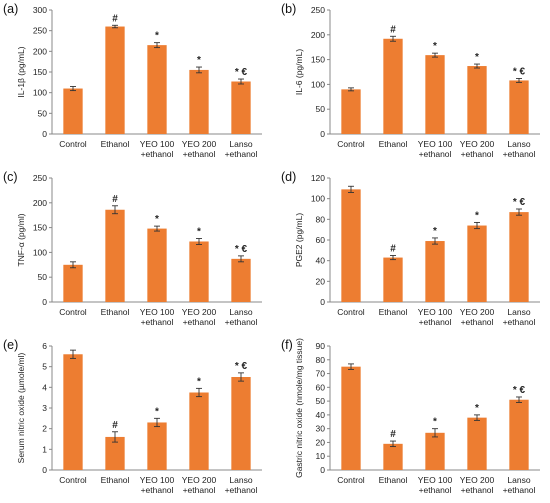  What do you see at coordinates (10, 9) in the screenshot?
I see `panel-label: (a)` at bounding box center [10, 9].